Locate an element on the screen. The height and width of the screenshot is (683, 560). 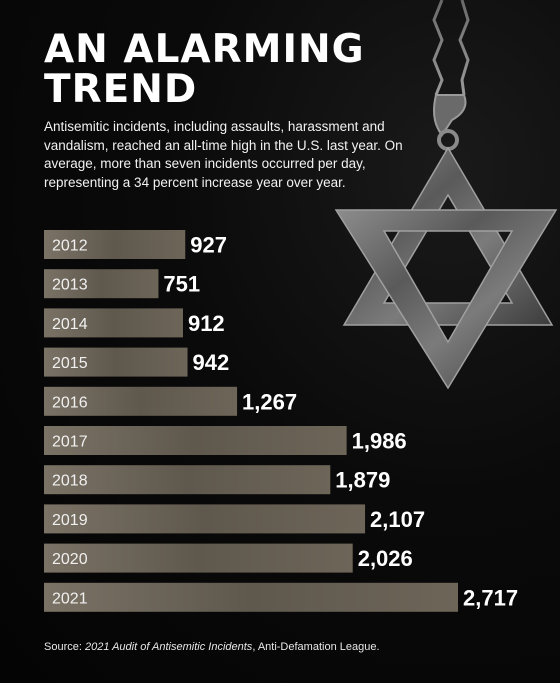
bar-2014 is located at coordinates (113, 323).